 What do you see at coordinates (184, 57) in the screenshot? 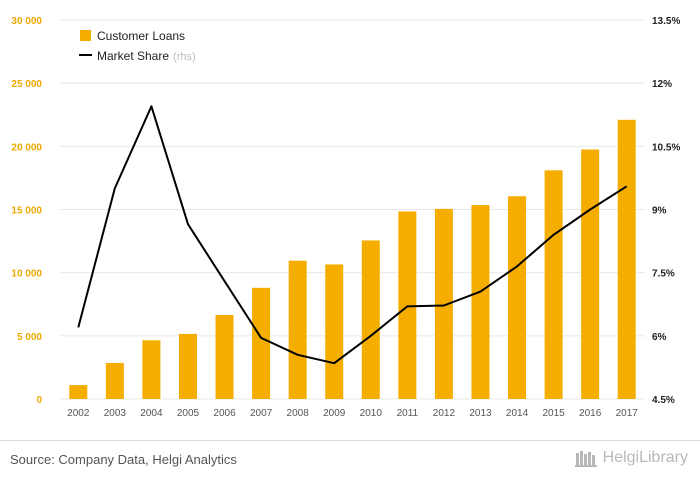
I see `legend-label-market-share-suffix: (rhs)` at bounding box center [184, 57].